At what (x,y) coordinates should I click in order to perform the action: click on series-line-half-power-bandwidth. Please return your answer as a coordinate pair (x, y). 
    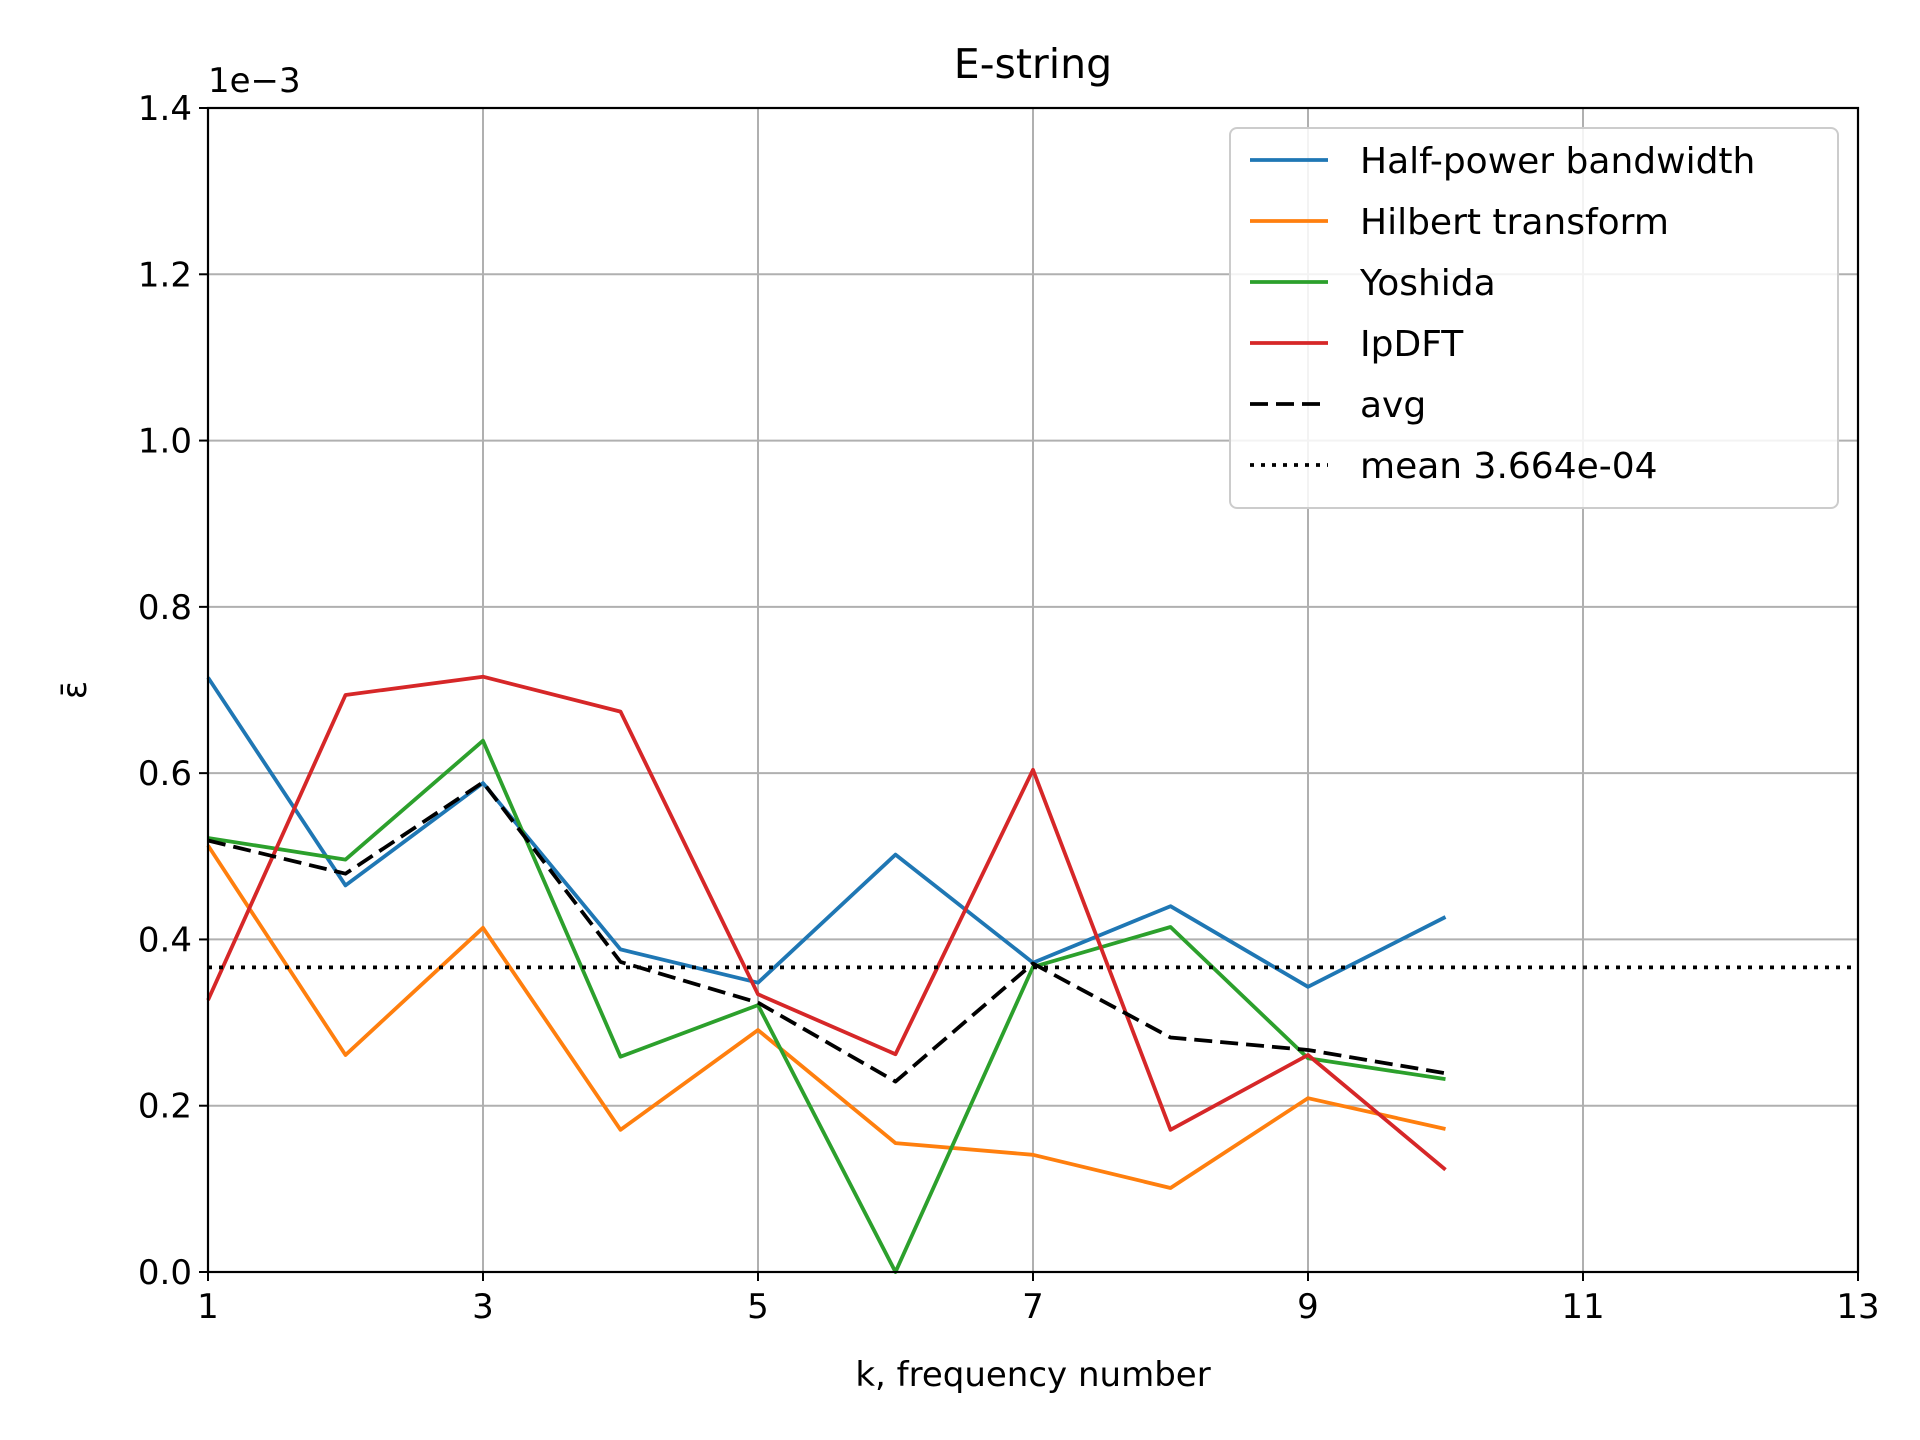
    Looking at the image, I should click on (826, 832).